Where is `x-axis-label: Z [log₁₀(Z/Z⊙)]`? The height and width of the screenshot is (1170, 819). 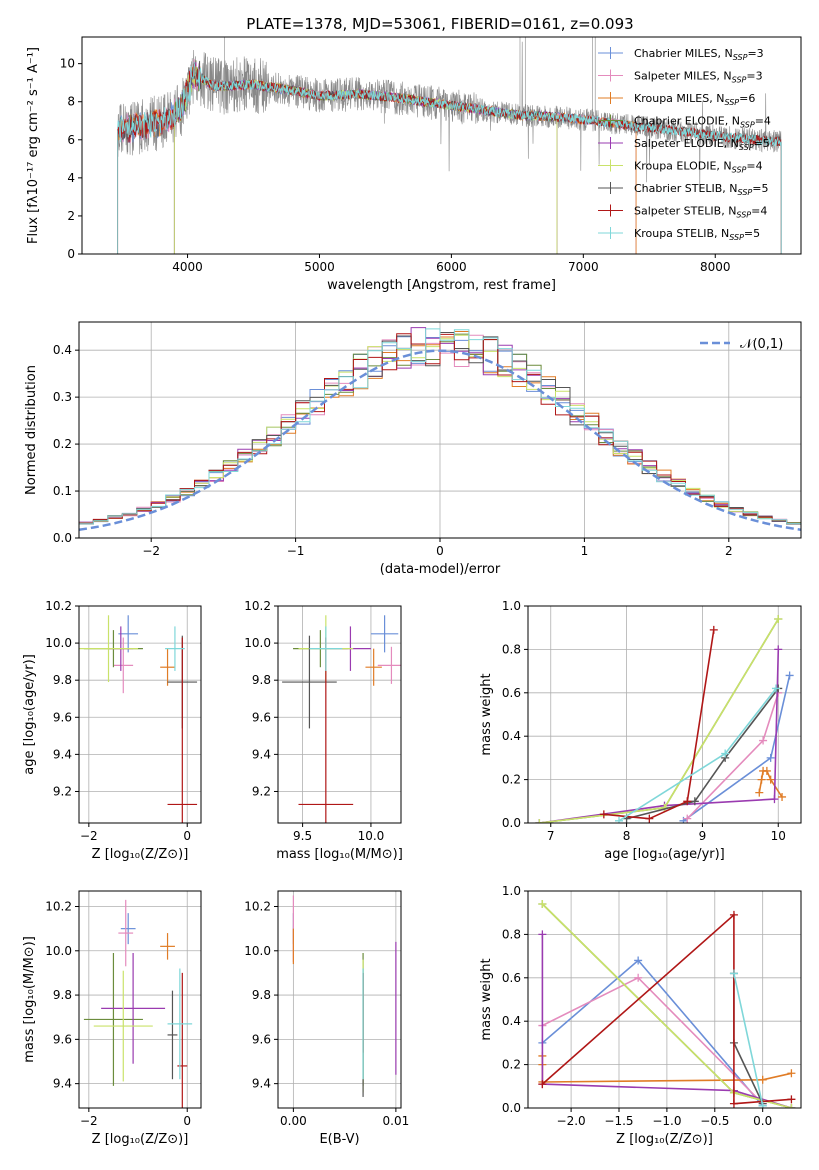 x-axis-label: Z [log₁₀(Z/Z⊙)] is located at coordinates (140, 1139).